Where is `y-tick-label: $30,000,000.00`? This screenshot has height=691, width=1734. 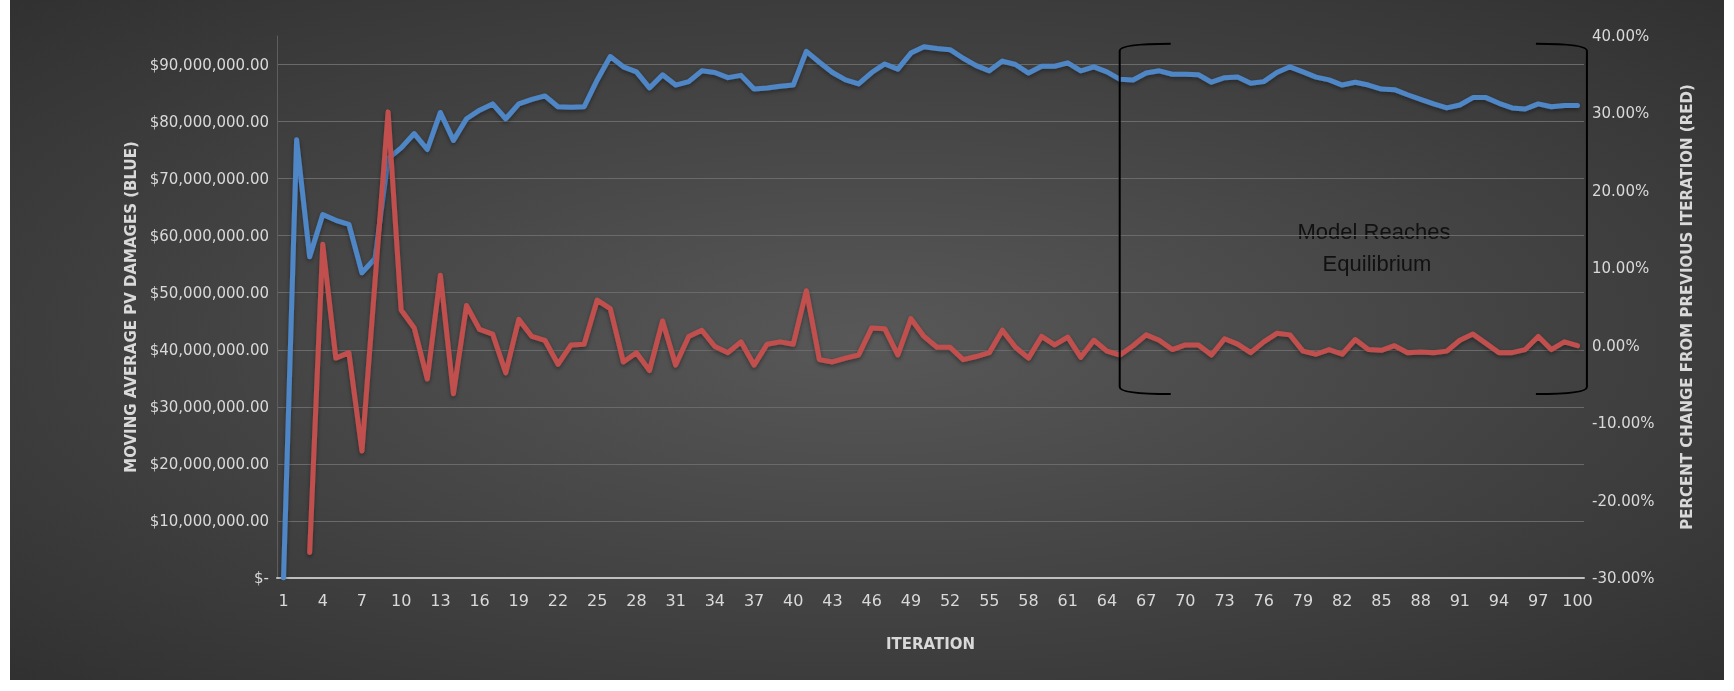
y-tick-label: $30,000,000.00 is located at coordinates (209, 406).